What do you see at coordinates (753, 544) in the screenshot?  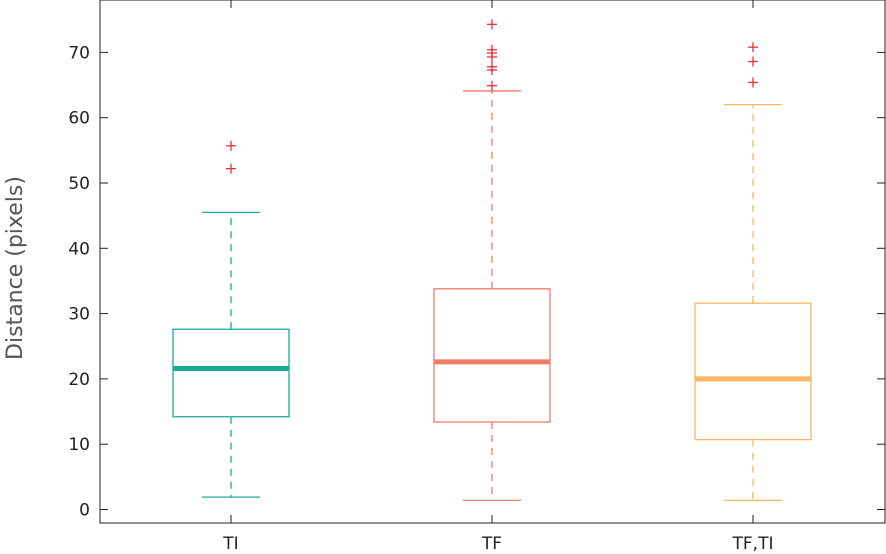 I see `x-tick-label: TF,TI` at bounding box center [753, 544].